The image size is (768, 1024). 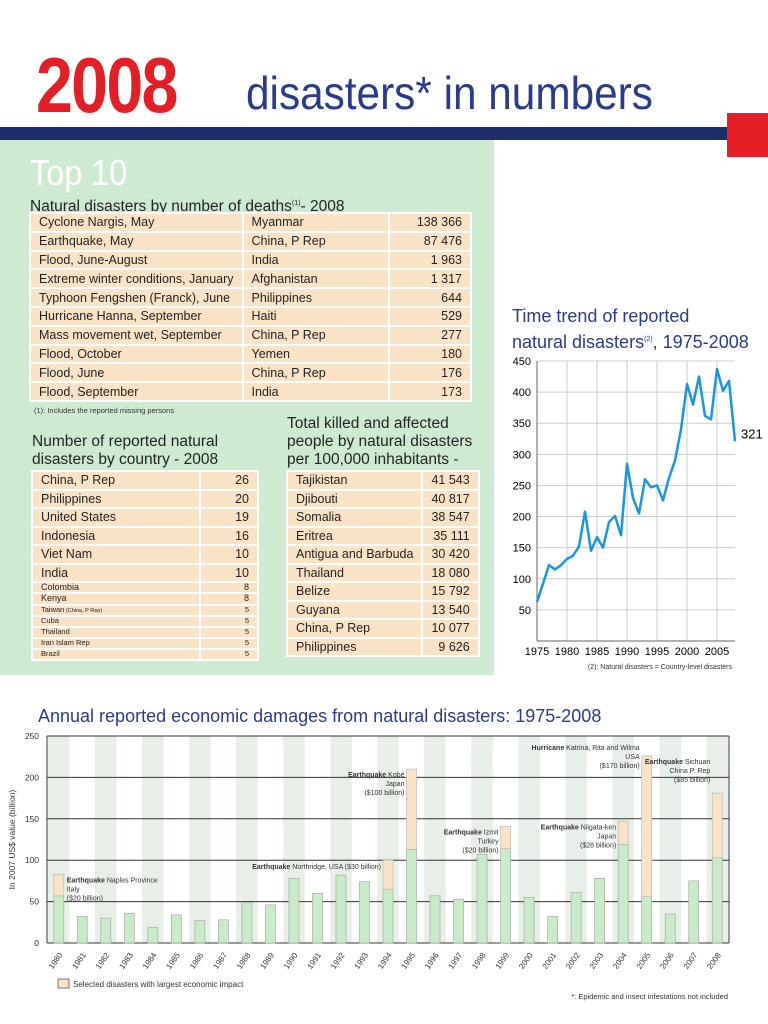 I want to click on table-row: Antigua and Barbuda 30 420, so click(x=382, y=554).